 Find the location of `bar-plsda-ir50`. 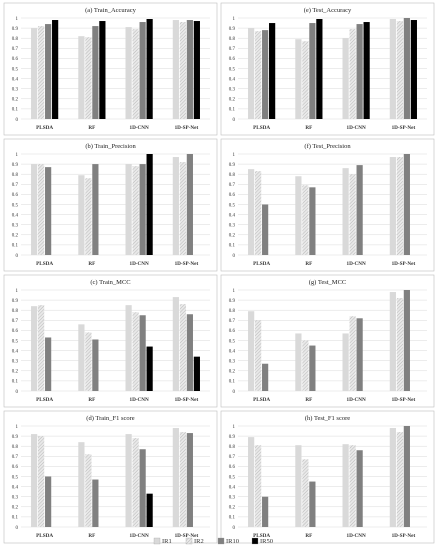

bar-plsda-ir50 is located at coordinates (55, 69).